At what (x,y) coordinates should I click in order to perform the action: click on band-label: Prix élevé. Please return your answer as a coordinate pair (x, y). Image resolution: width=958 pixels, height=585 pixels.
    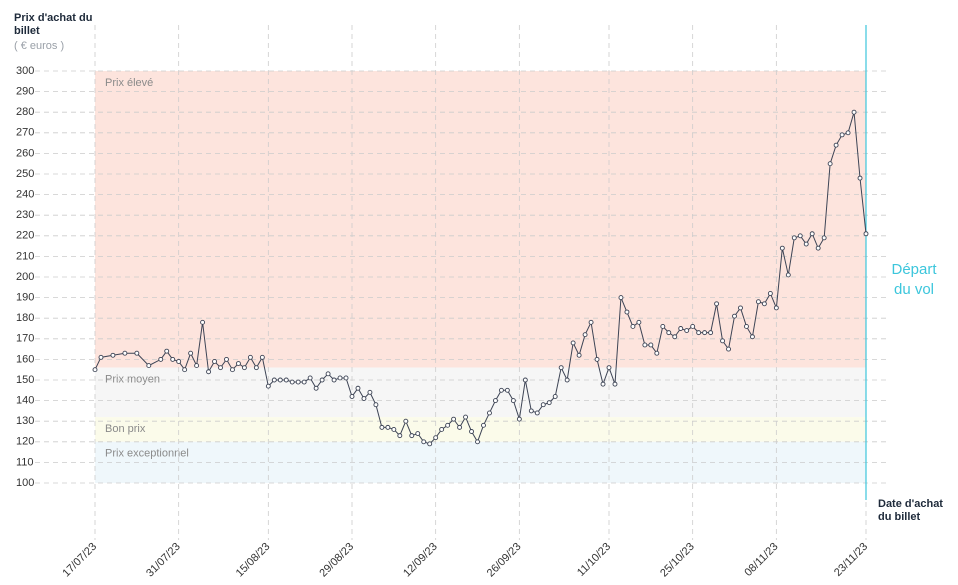
    Looking at the image, I should click on (129, 83).